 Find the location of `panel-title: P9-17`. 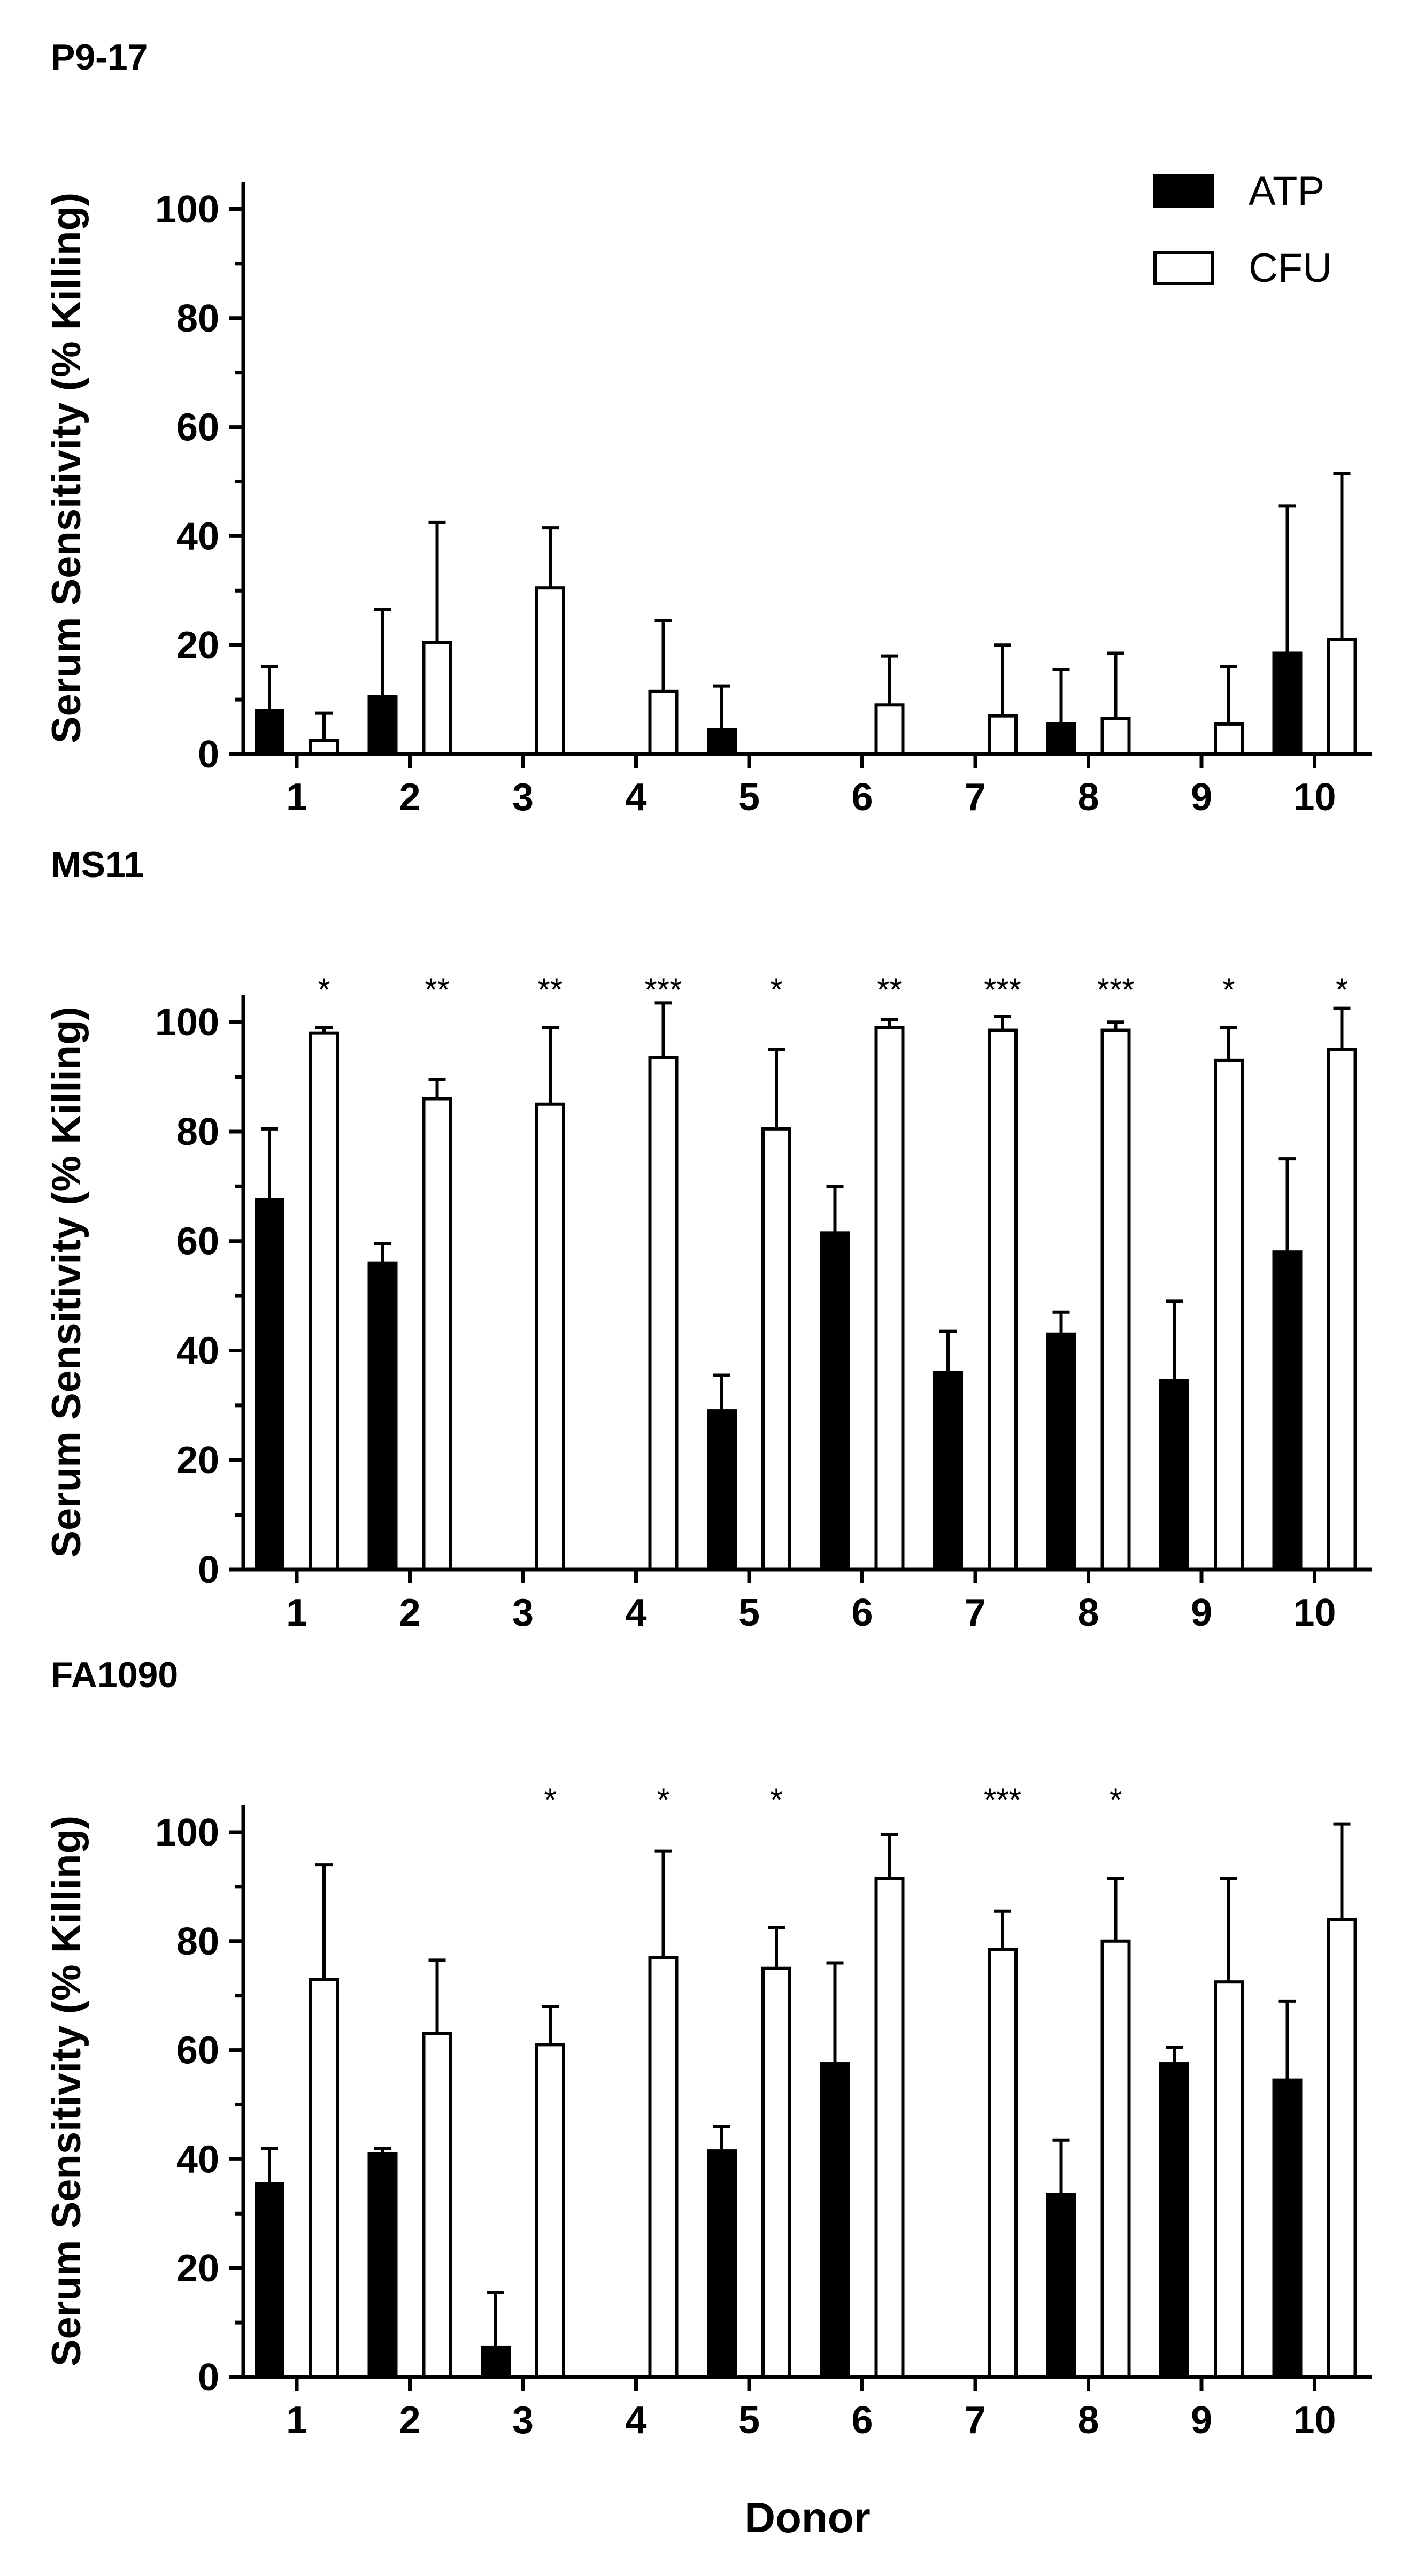

panel-title: P9-17 is located at coordinates (100, 57).